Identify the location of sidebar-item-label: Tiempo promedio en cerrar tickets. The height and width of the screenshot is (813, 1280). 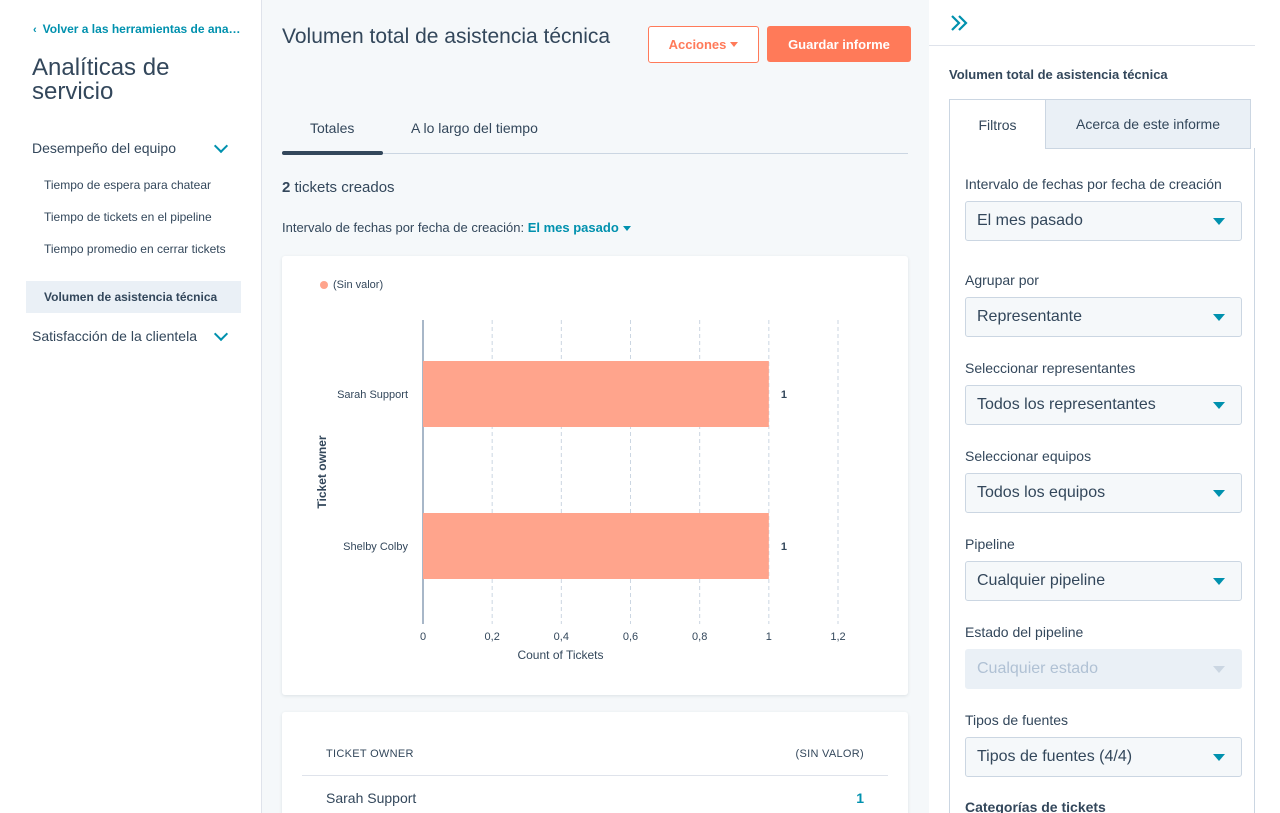
(135, 249).